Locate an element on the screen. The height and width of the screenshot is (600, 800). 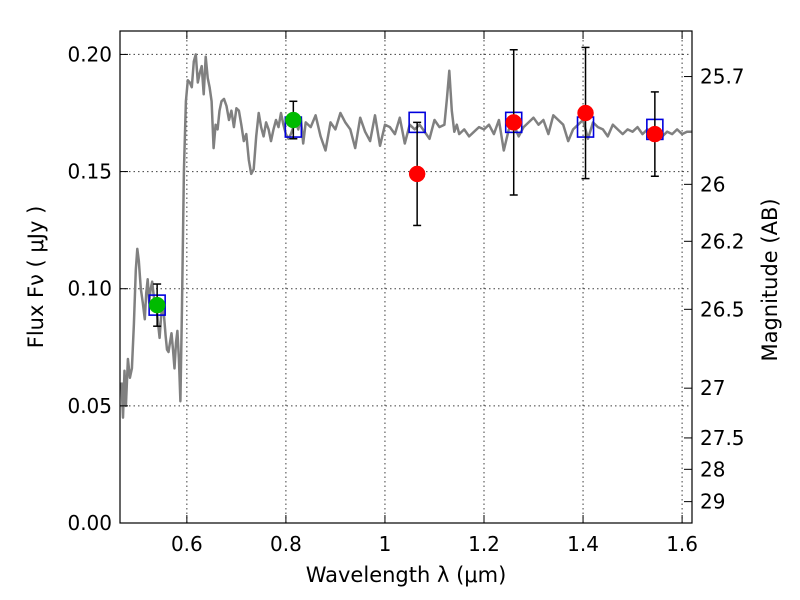
y-axis-label: Flux Fν ( μJy ) is located at coordinates (36, 277).